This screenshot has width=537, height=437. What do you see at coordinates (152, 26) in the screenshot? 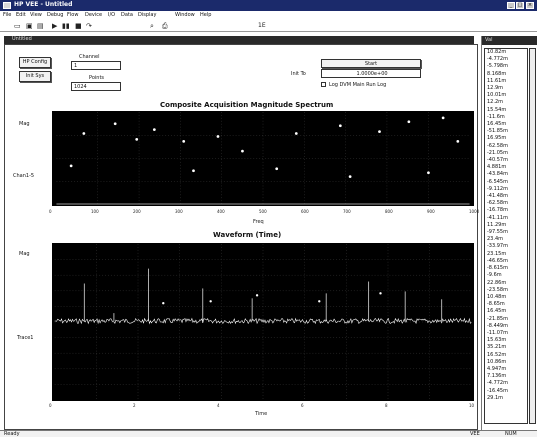
I see `zoom-icon: ⌕` at bounding box center [152, 26].